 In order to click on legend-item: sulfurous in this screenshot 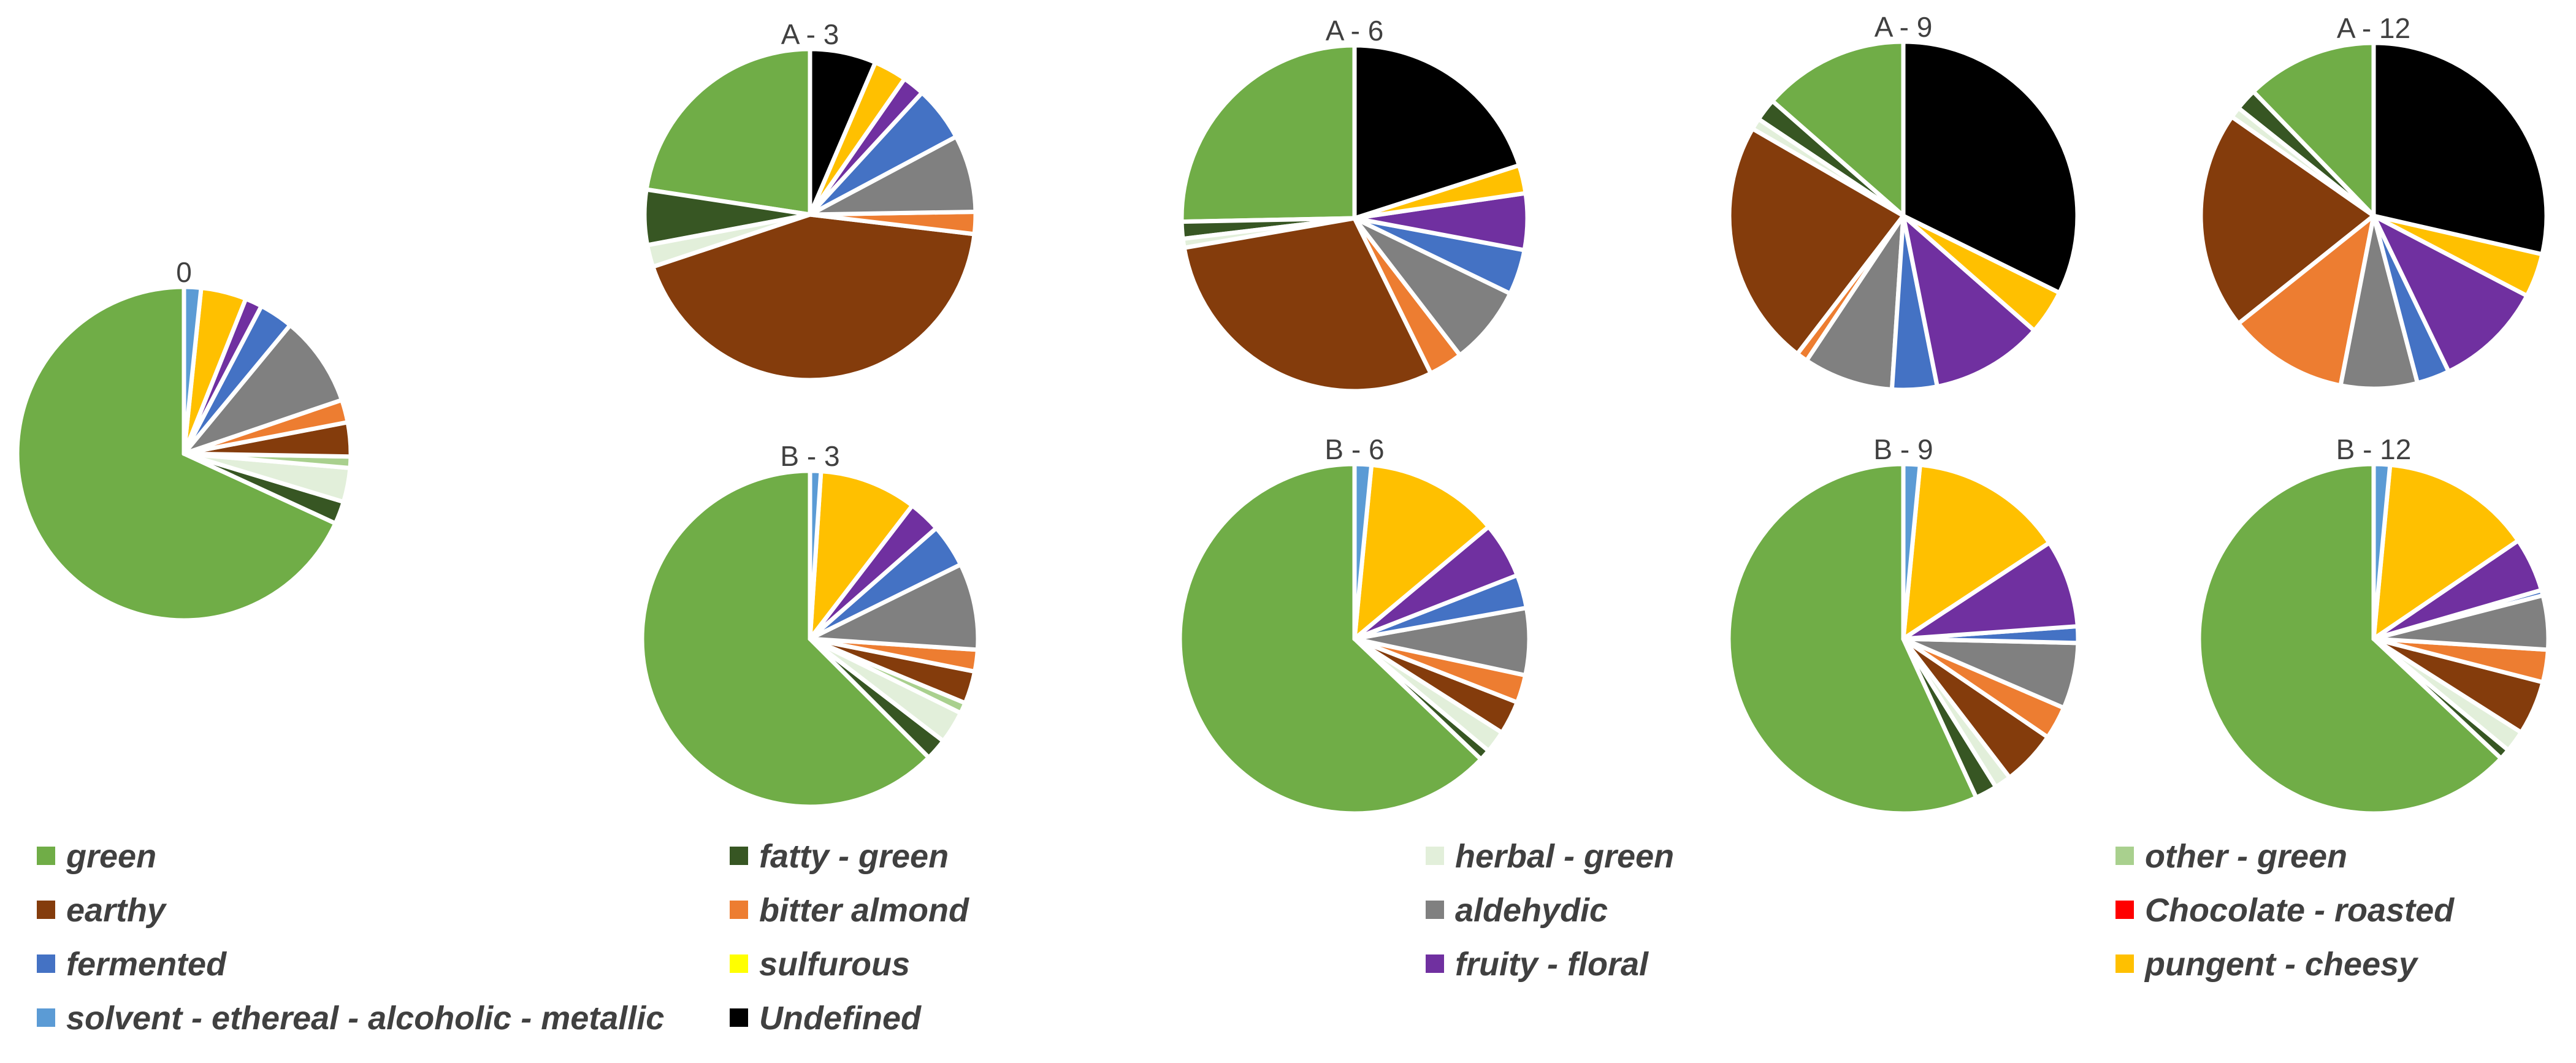, I will do `click(820, 964)`.